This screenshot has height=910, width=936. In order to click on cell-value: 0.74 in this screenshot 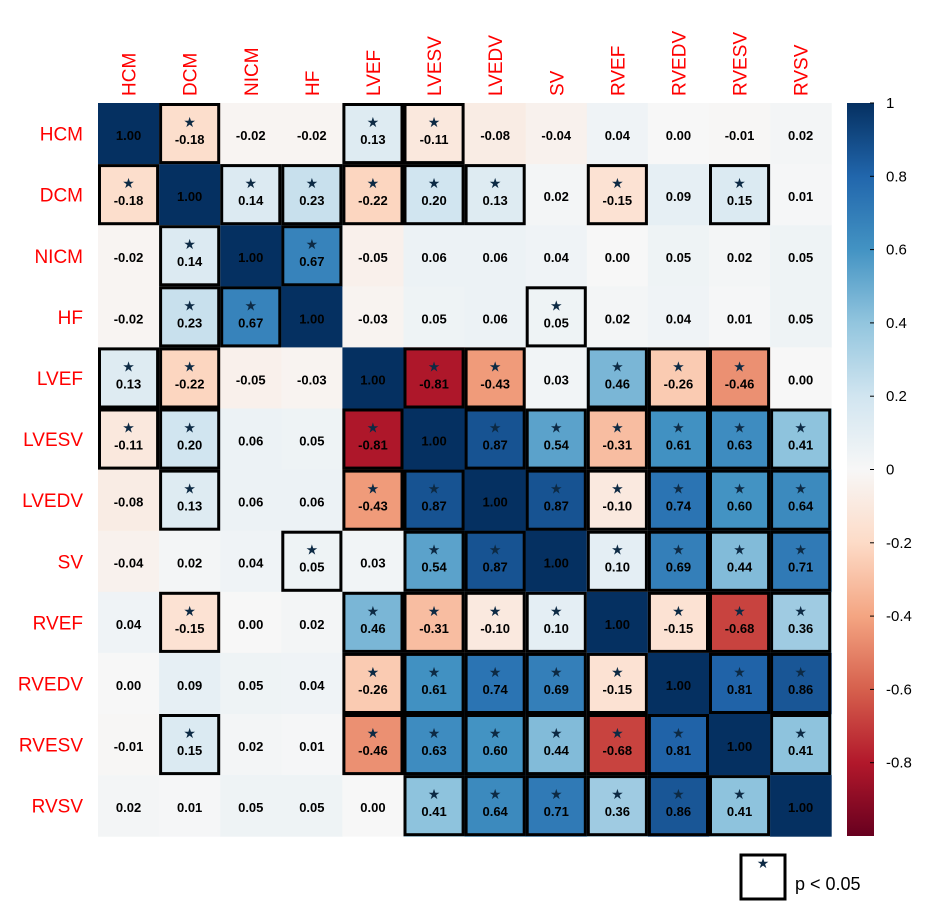, I will do `click(679, 506)`.